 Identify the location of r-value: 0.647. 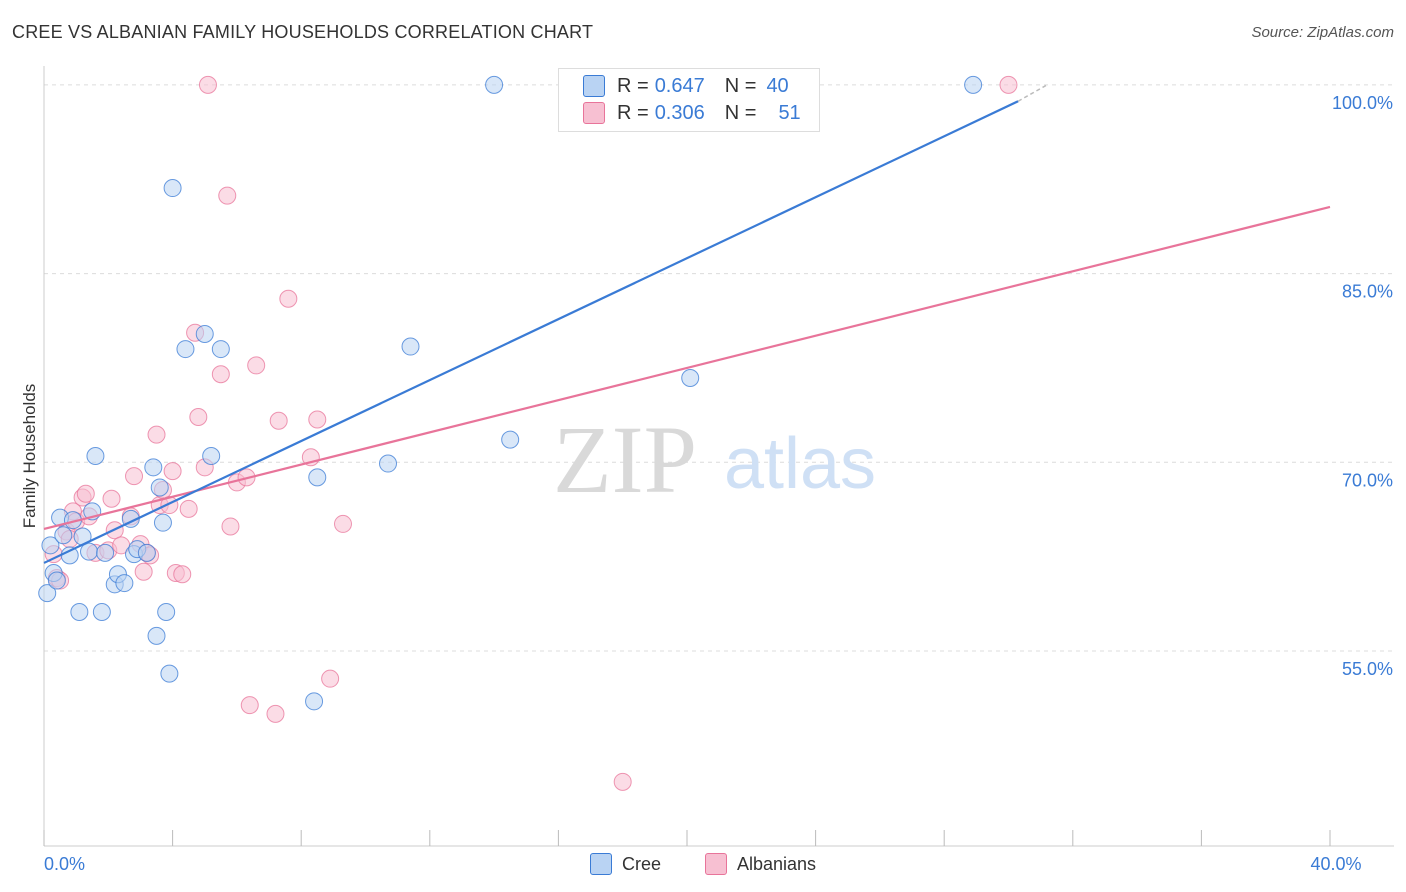
(679, 85).